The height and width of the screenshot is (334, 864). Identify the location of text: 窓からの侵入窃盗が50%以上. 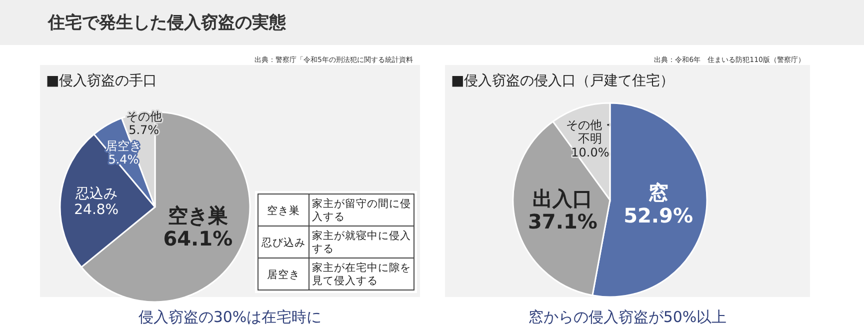
(627, 317).